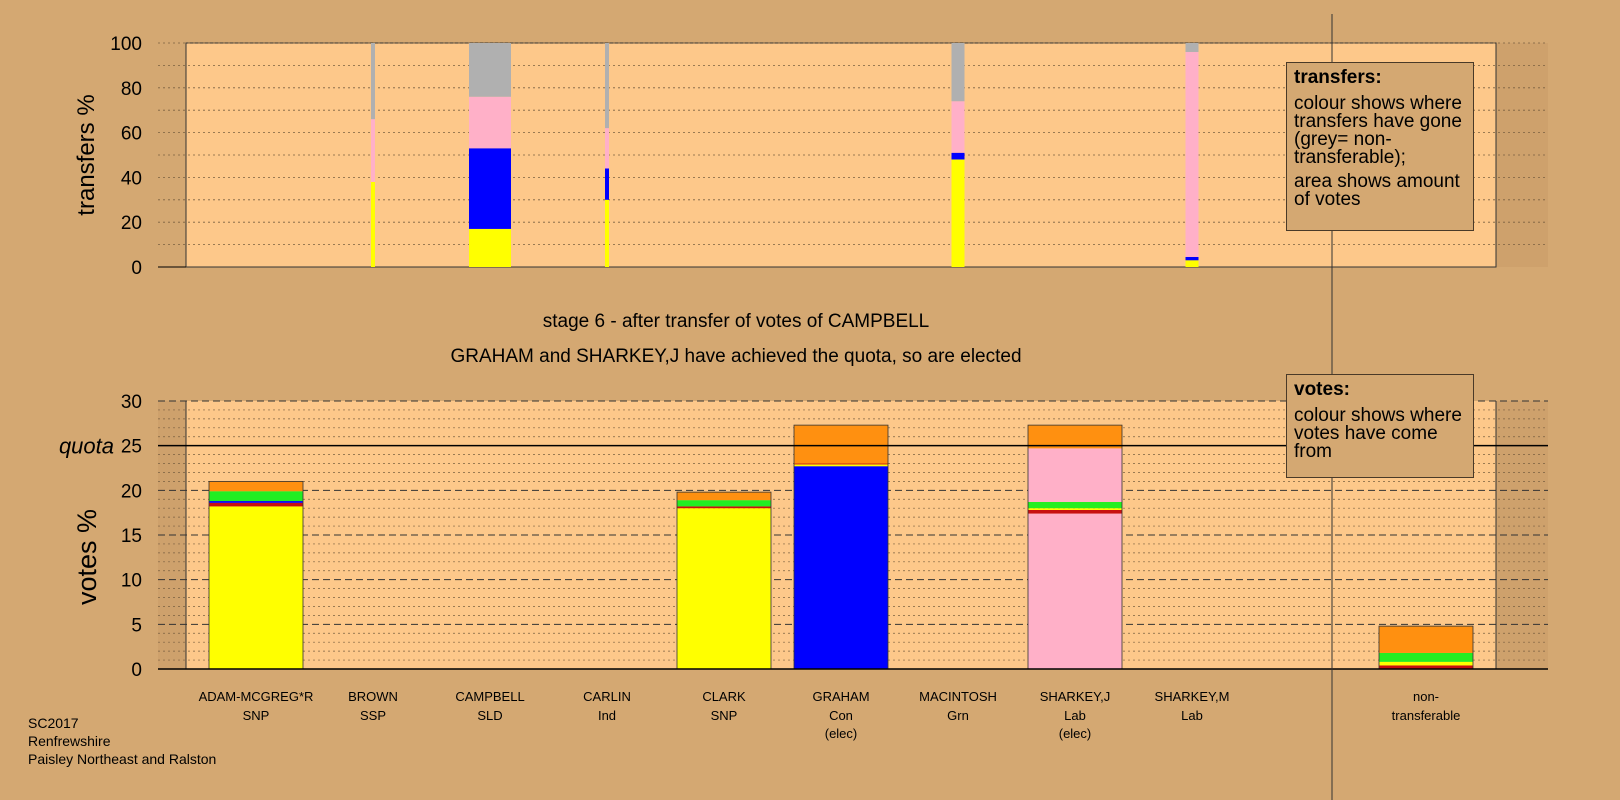 This screenshot has width=1620, height=800. What do you see at coordinates (131, 491) in the screenshot?
I see `bottom-ytick-label: 20` at bounding box center [131, 491].